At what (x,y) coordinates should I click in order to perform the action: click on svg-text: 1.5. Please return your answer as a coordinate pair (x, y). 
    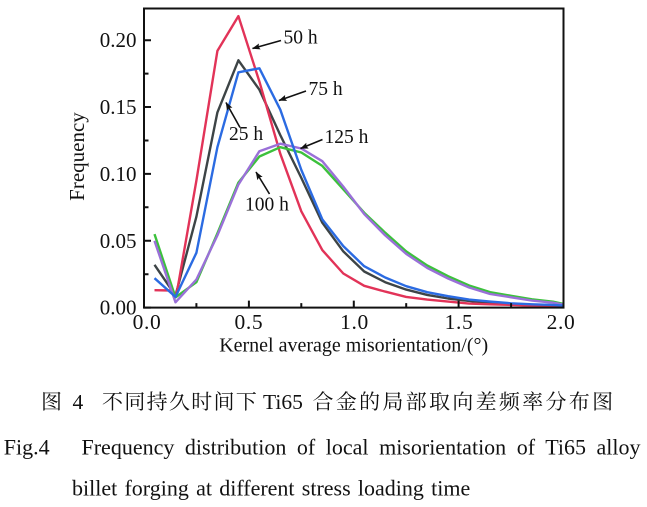
    Looking at the image, I should click on (459, 322).